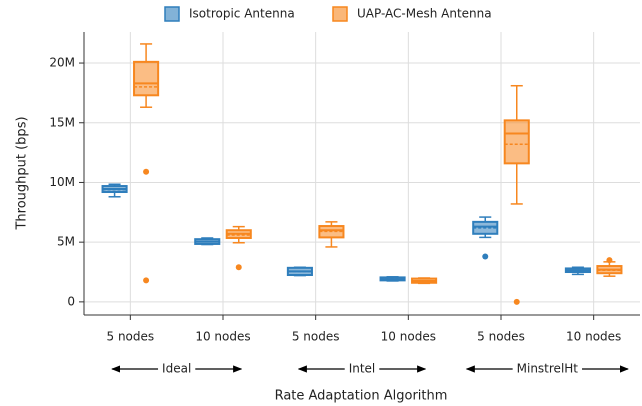  I want to click on y-tick-label: 5M, so click(66, 242).